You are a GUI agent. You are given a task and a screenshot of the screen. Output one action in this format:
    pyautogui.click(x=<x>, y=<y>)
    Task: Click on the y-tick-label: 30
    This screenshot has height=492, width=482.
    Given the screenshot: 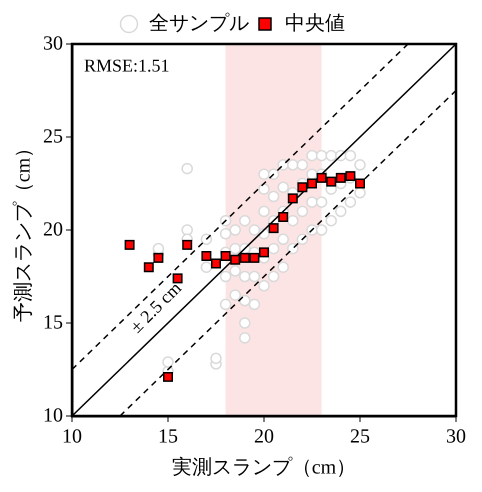 What is the action you would take?
    pyautogui.click(x=53, y=43)
    